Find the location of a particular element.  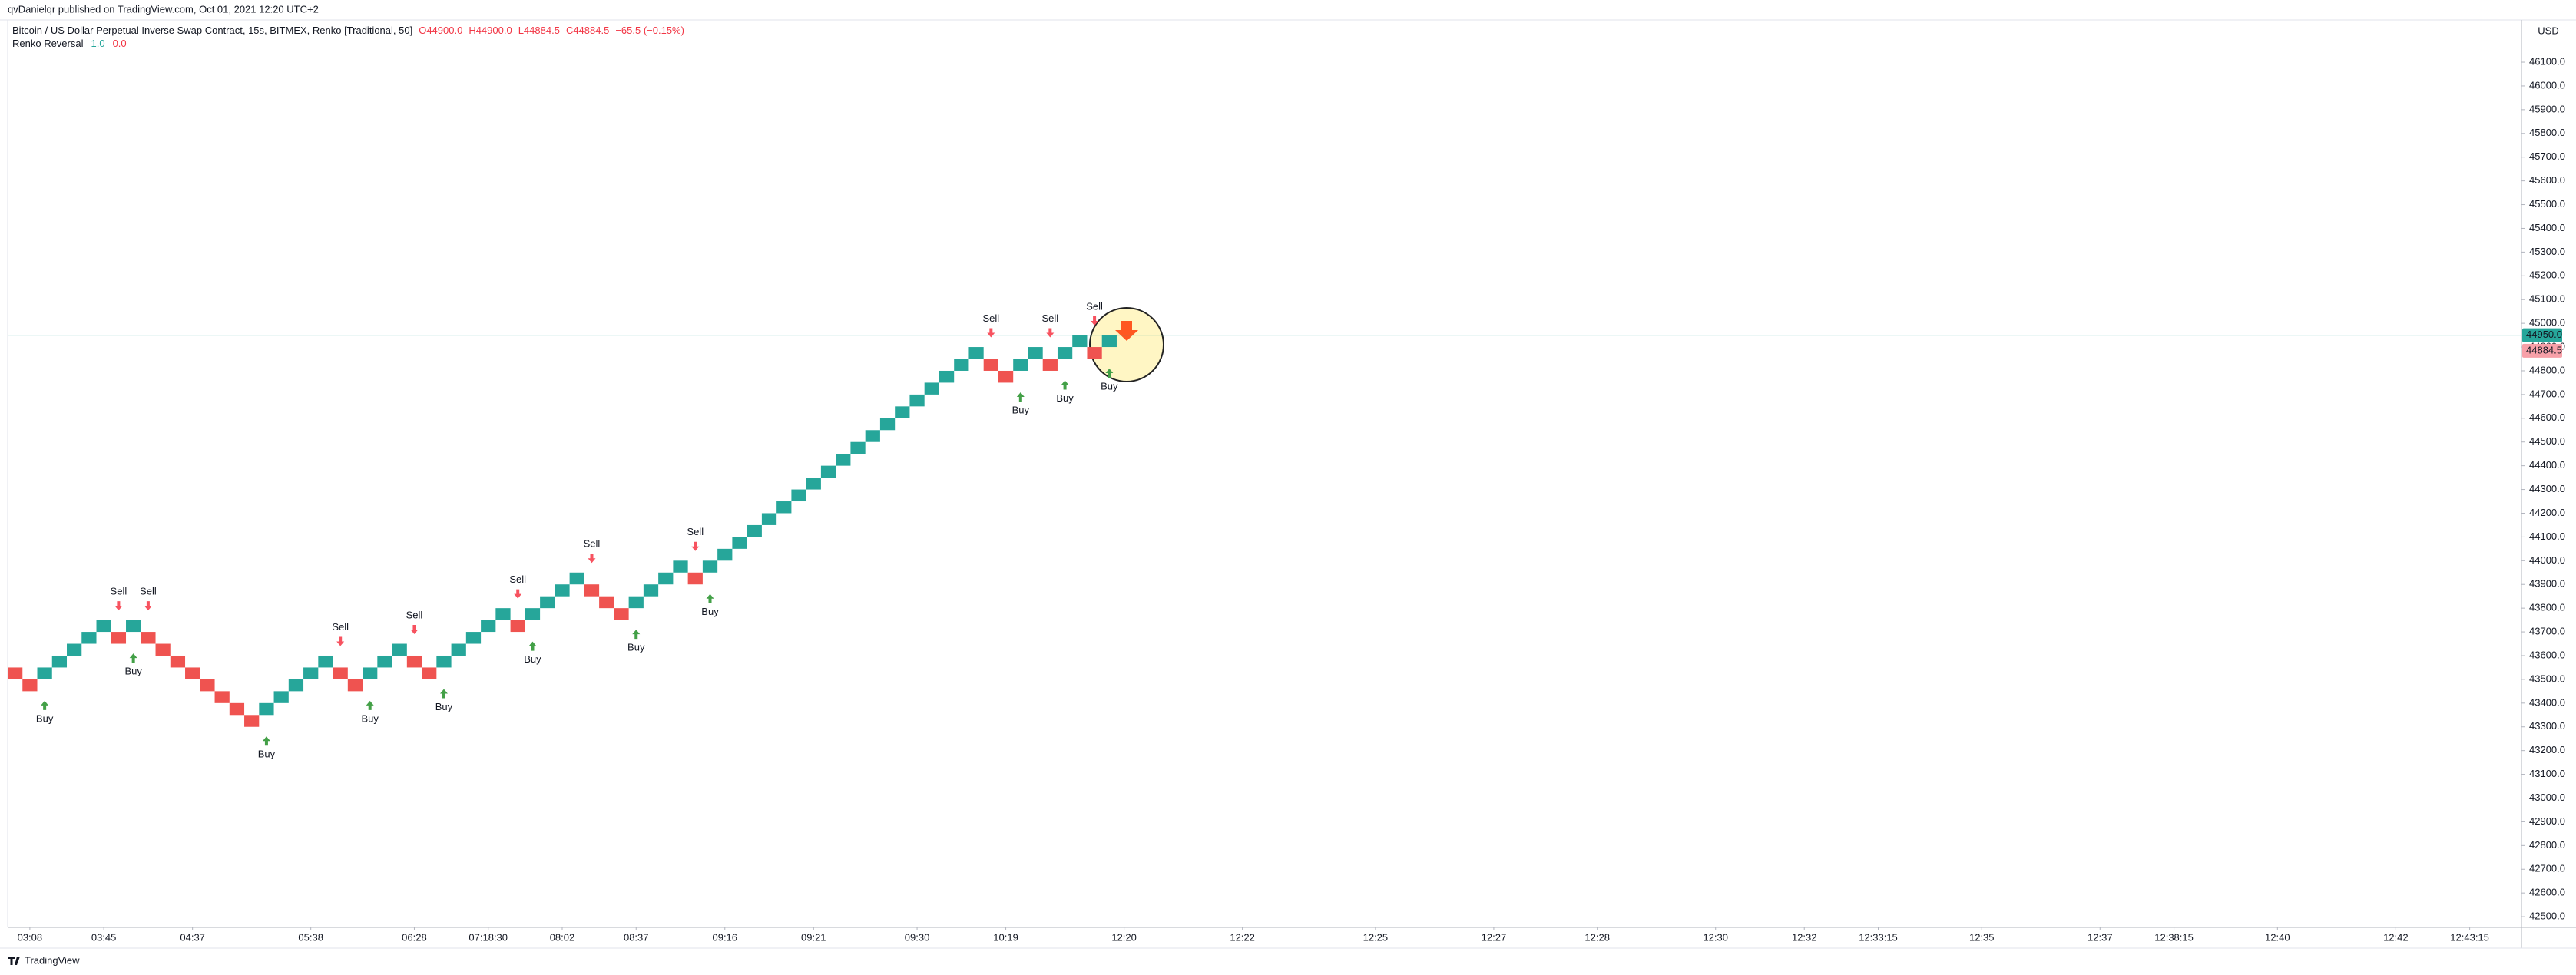

highlight-annotation is located at coordinates (1126, 344).